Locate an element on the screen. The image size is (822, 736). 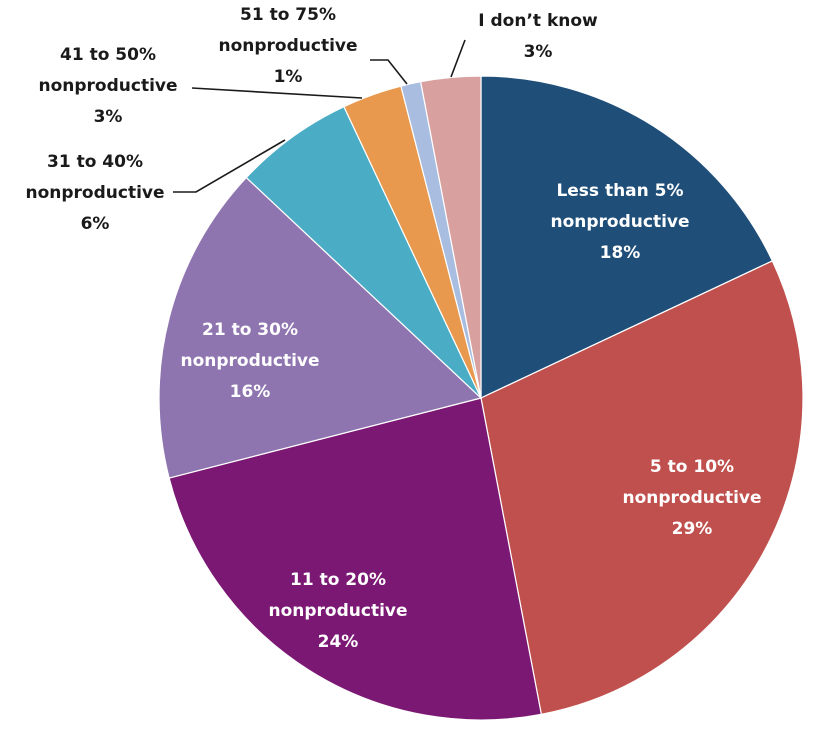
slice-label-0: Less than 5% nonproductive 18% is located at coordinates (619, 222).